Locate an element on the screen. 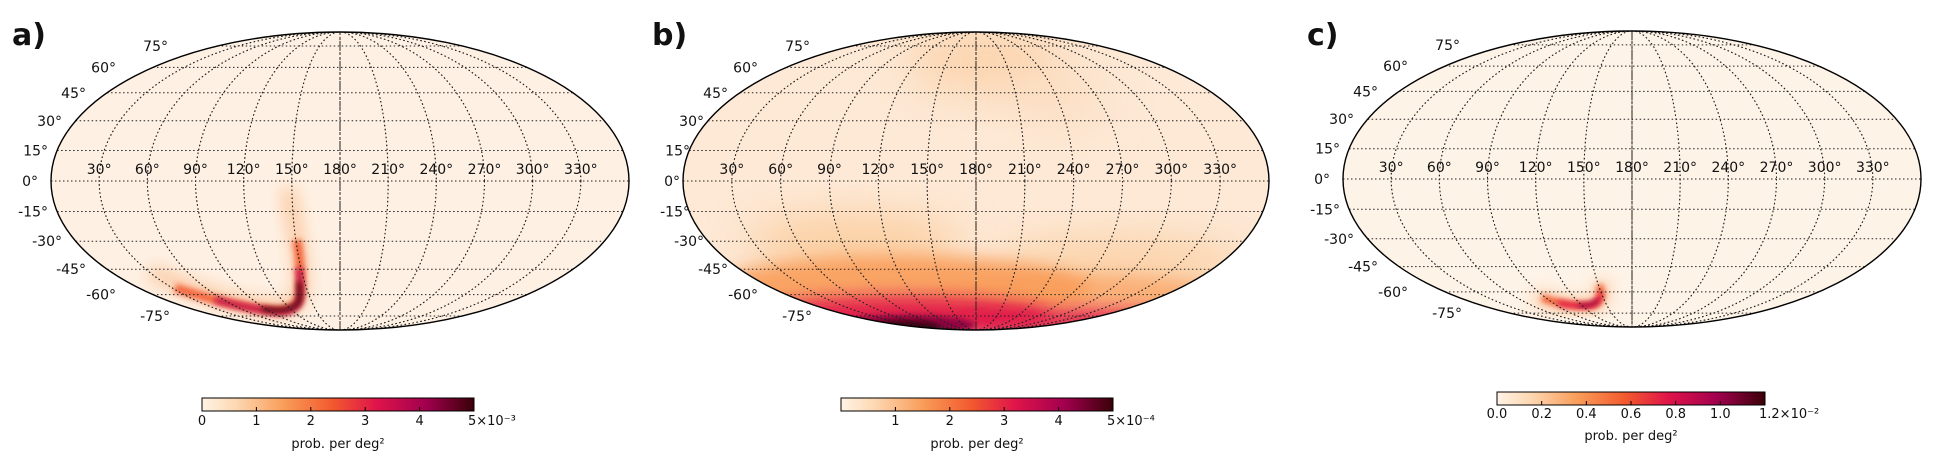 This screenshot has width=1934, height=456. colorbar-ticks: 0 1 2 3 4 5×10⁻³ is located at coordinates (357, 418).